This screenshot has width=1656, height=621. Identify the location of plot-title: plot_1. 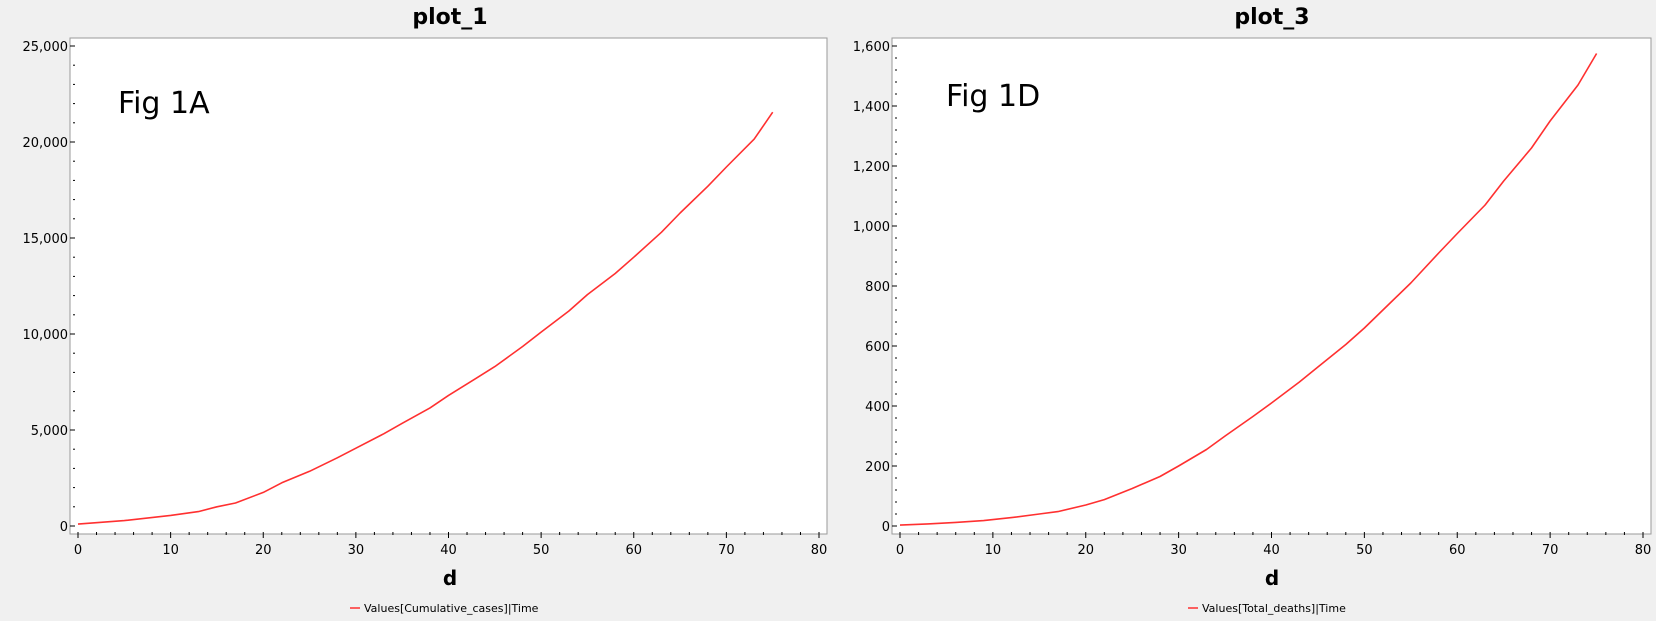
(449, 17).